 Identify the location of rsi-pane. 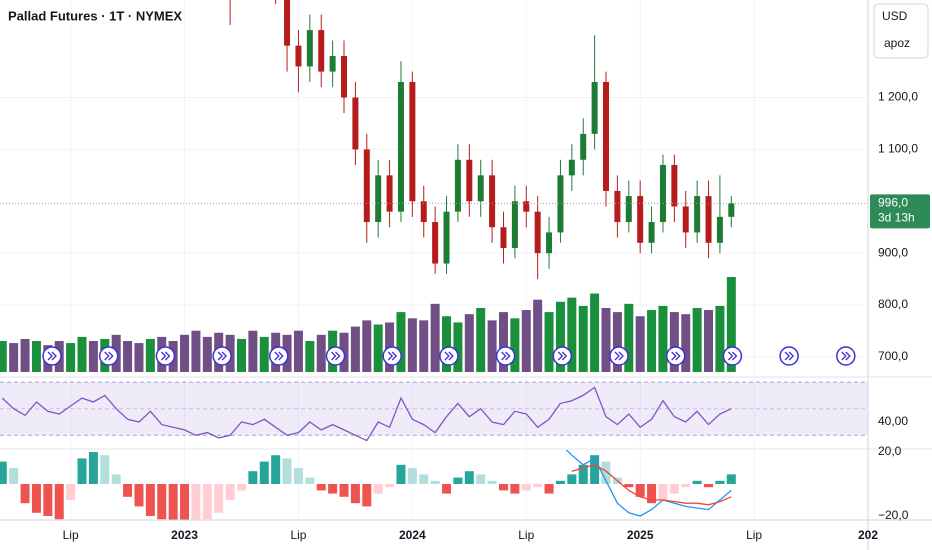
(434, 411).